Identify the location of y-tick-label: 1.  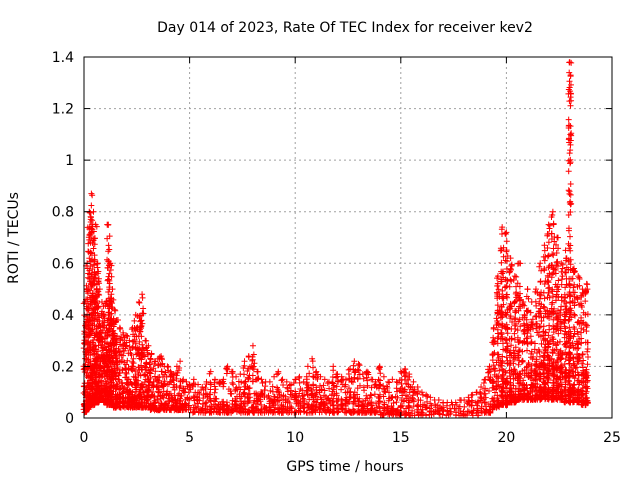
(69, 161).